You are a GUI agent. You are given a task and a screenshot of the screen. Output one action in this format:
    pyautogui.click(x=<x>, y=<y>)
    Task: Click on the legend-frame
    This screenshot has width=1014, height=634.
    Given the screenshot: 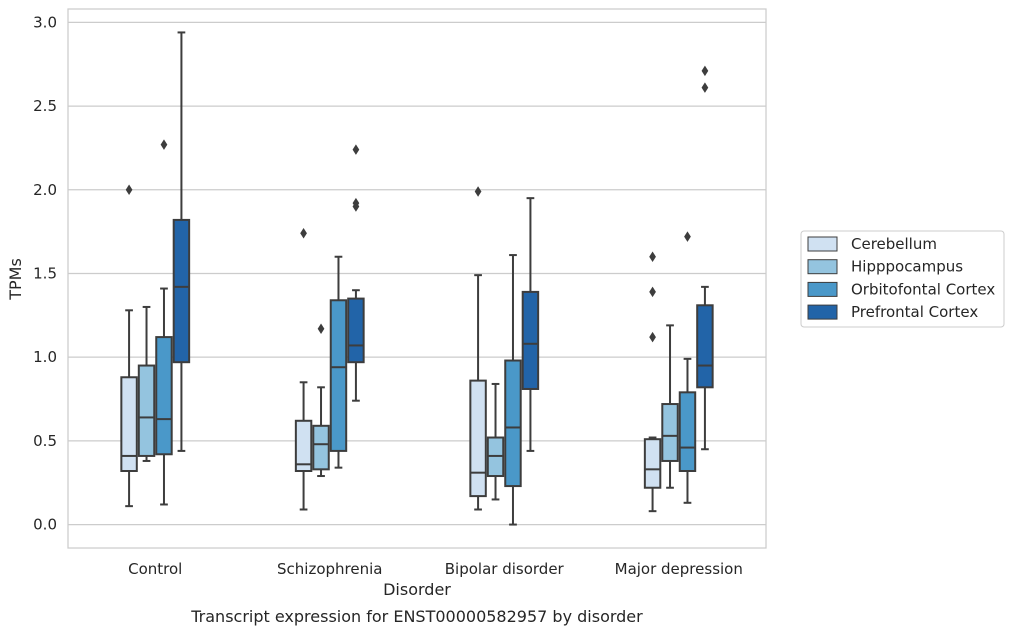 What is the action you would take?
    pyautogui.click(x=902, y=279)
    